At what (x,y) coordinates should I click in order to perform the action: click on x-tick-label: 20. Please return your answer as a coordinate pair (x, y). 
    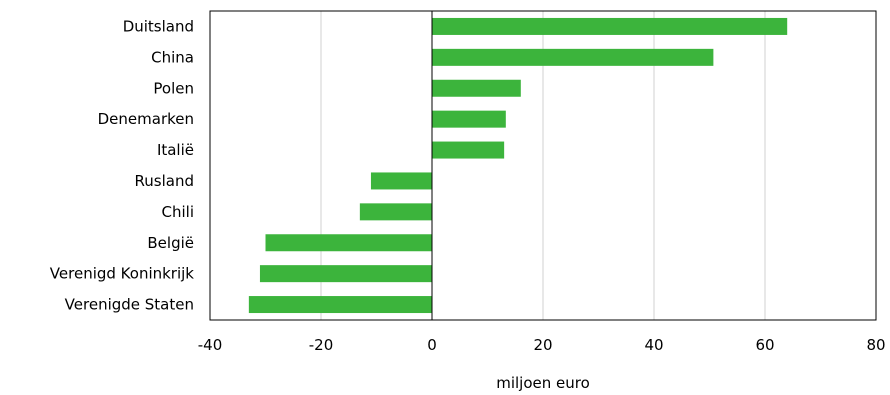
    Looking at the image, I should click on (542, 345).